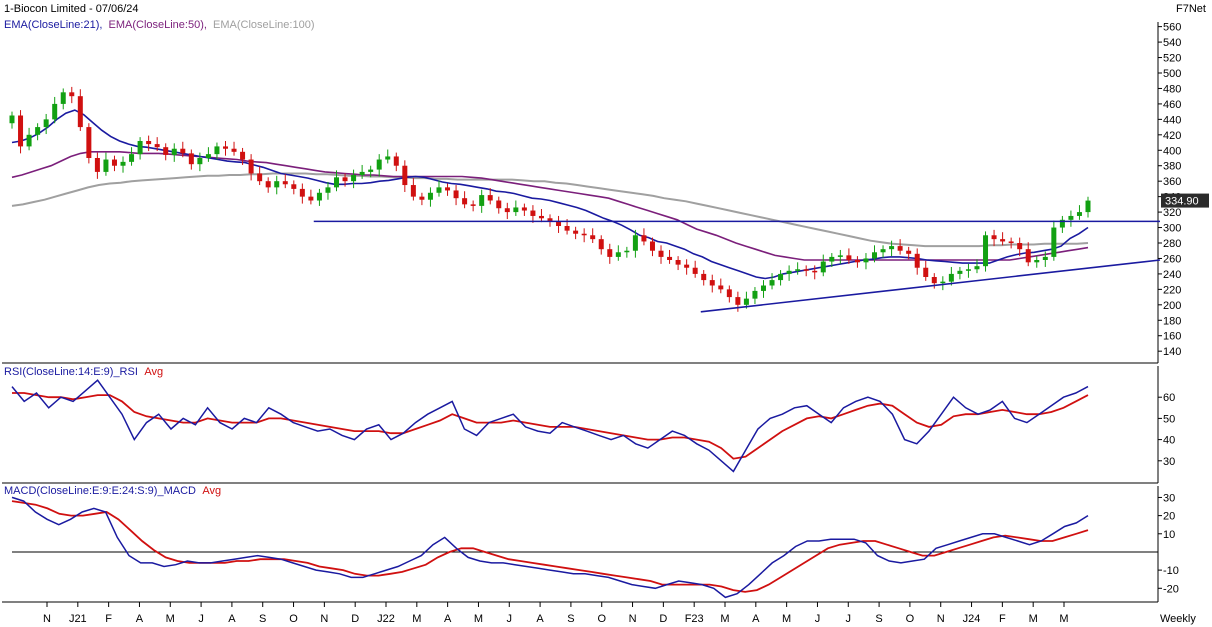  I want to click on x-tick-label: J22, so click(386, 619).